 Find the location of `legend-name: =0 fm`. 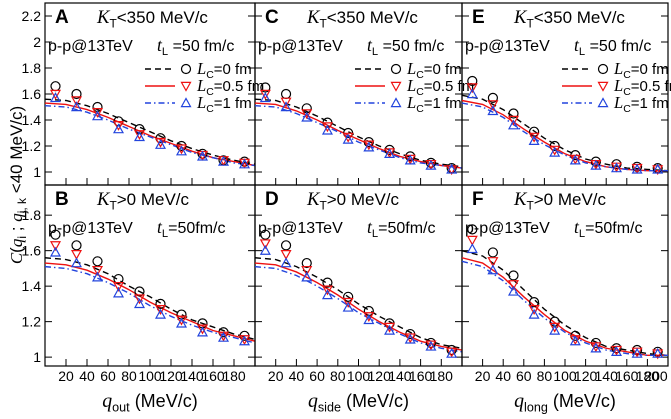

legend-name: =0 fm is located at coordinates (233, 69).